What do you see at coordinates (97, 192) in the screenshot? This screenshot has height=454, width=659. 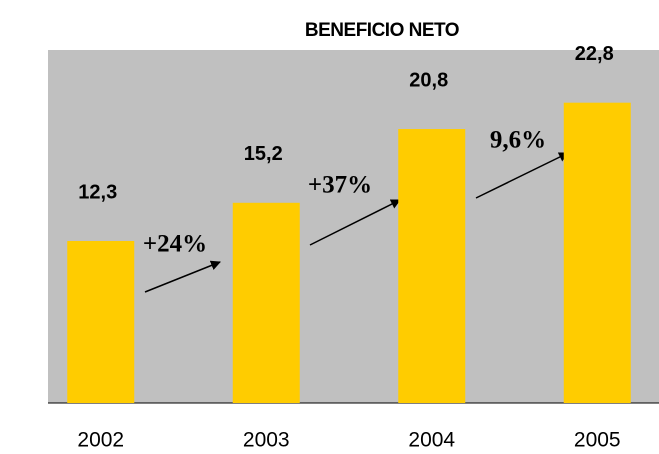 I see `value-label: 12,3` at bounding box center [97, 192].